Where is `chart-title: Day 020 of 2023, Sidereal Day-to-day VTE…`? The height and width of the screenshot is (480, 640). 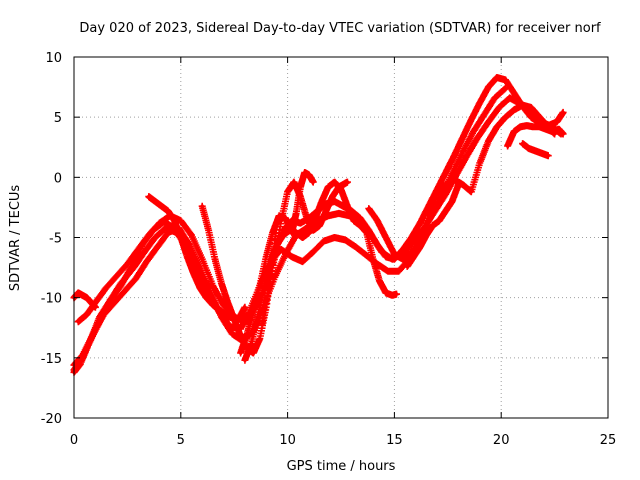
chart-title: Day 020 of 2023, Sidereal Day-to-day VTE… is located at coordinates (340, 28).